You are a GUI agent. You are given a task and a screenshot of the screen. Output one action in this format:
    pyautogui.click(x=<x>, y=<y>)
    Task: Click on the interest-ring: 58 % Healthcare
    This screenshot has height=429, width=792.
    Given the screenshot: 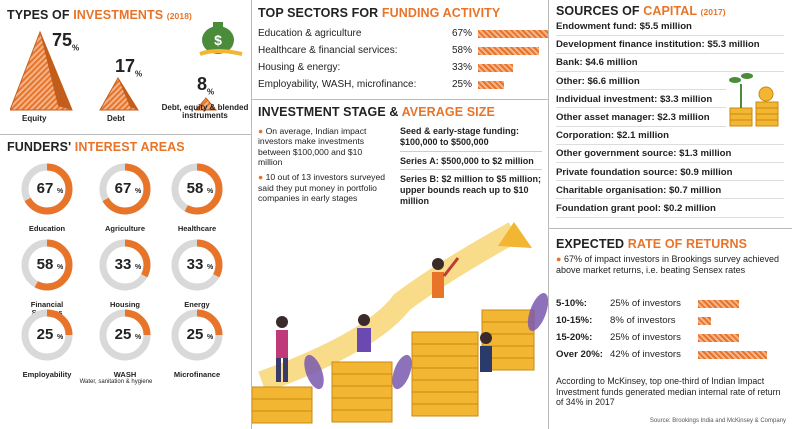 What is the action you would take?
    pyautogui.click(x=197, y=196)
    